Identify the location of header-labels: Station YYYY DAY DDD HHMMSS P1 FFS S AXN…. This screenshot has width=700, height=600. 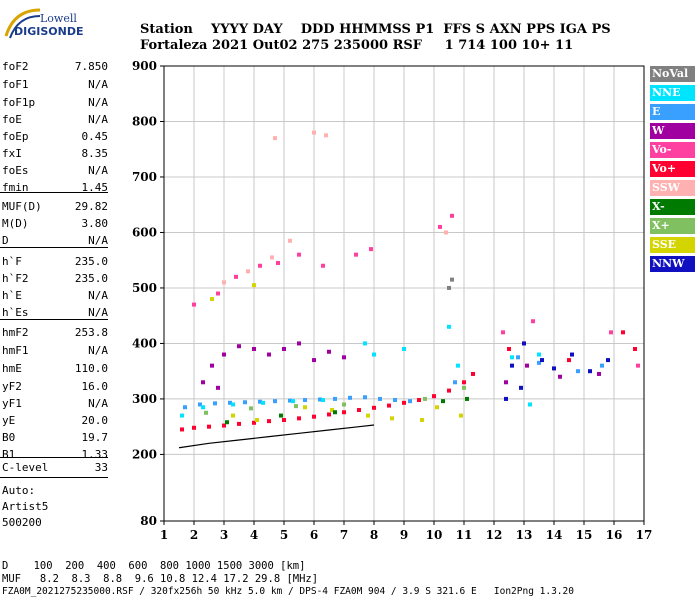
(375, 29).